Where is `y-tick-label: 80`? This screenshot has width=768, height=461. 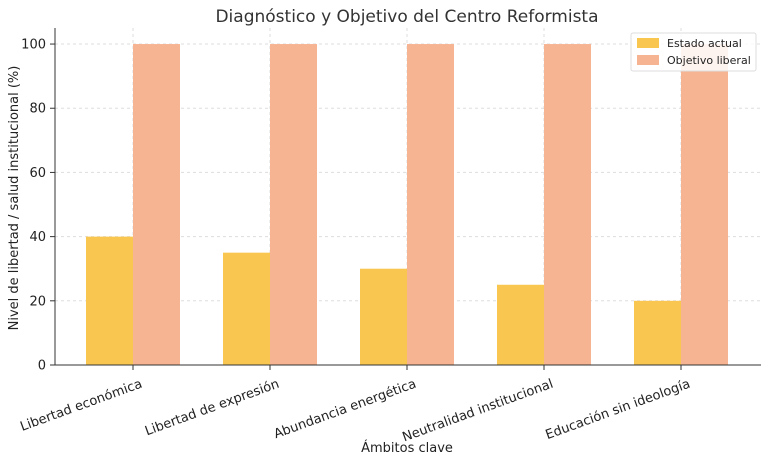
y-tick-label: 80 is located at coordinates (37, 109).